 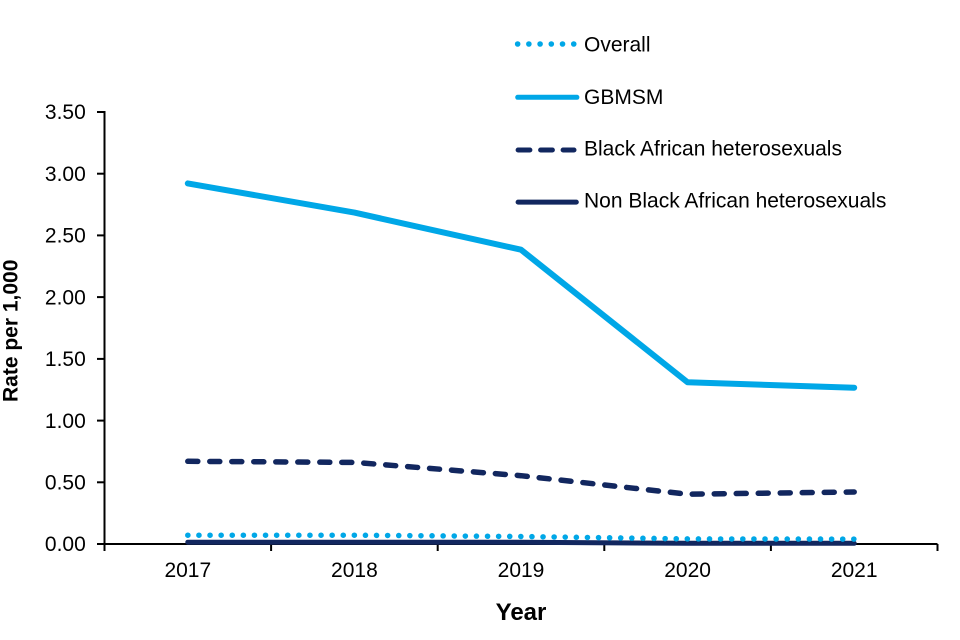 I want to click on svg-text: 2.00, so click(x=65, y=297).